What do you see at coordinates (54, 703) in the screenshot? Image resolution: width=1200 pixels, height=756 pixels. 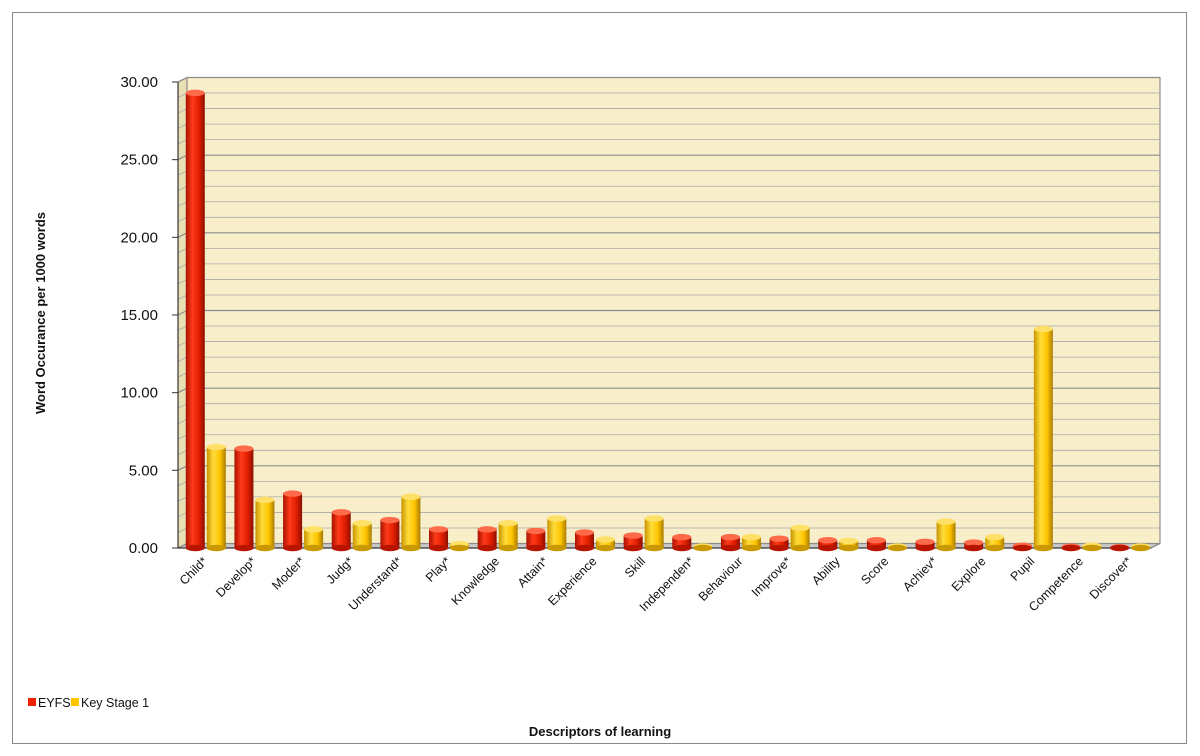 I see `legend-label: EYFS` at bounding box center [54, 703].